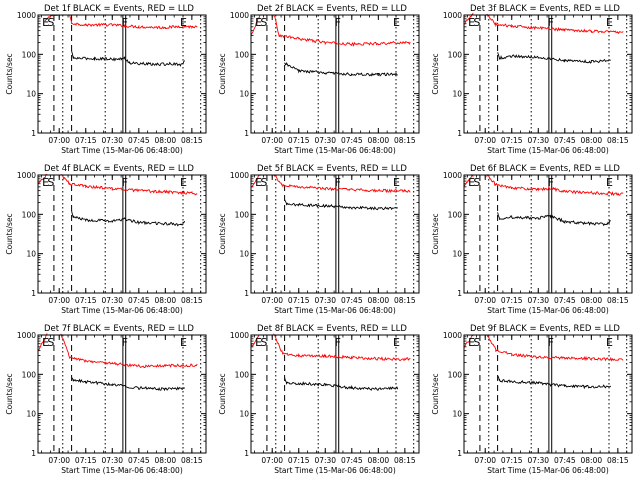 This screenshot has height=484, width=640. I want to click on panel-title: Det 3f BLACK = Events, RED = LLD, so click(545, 9).